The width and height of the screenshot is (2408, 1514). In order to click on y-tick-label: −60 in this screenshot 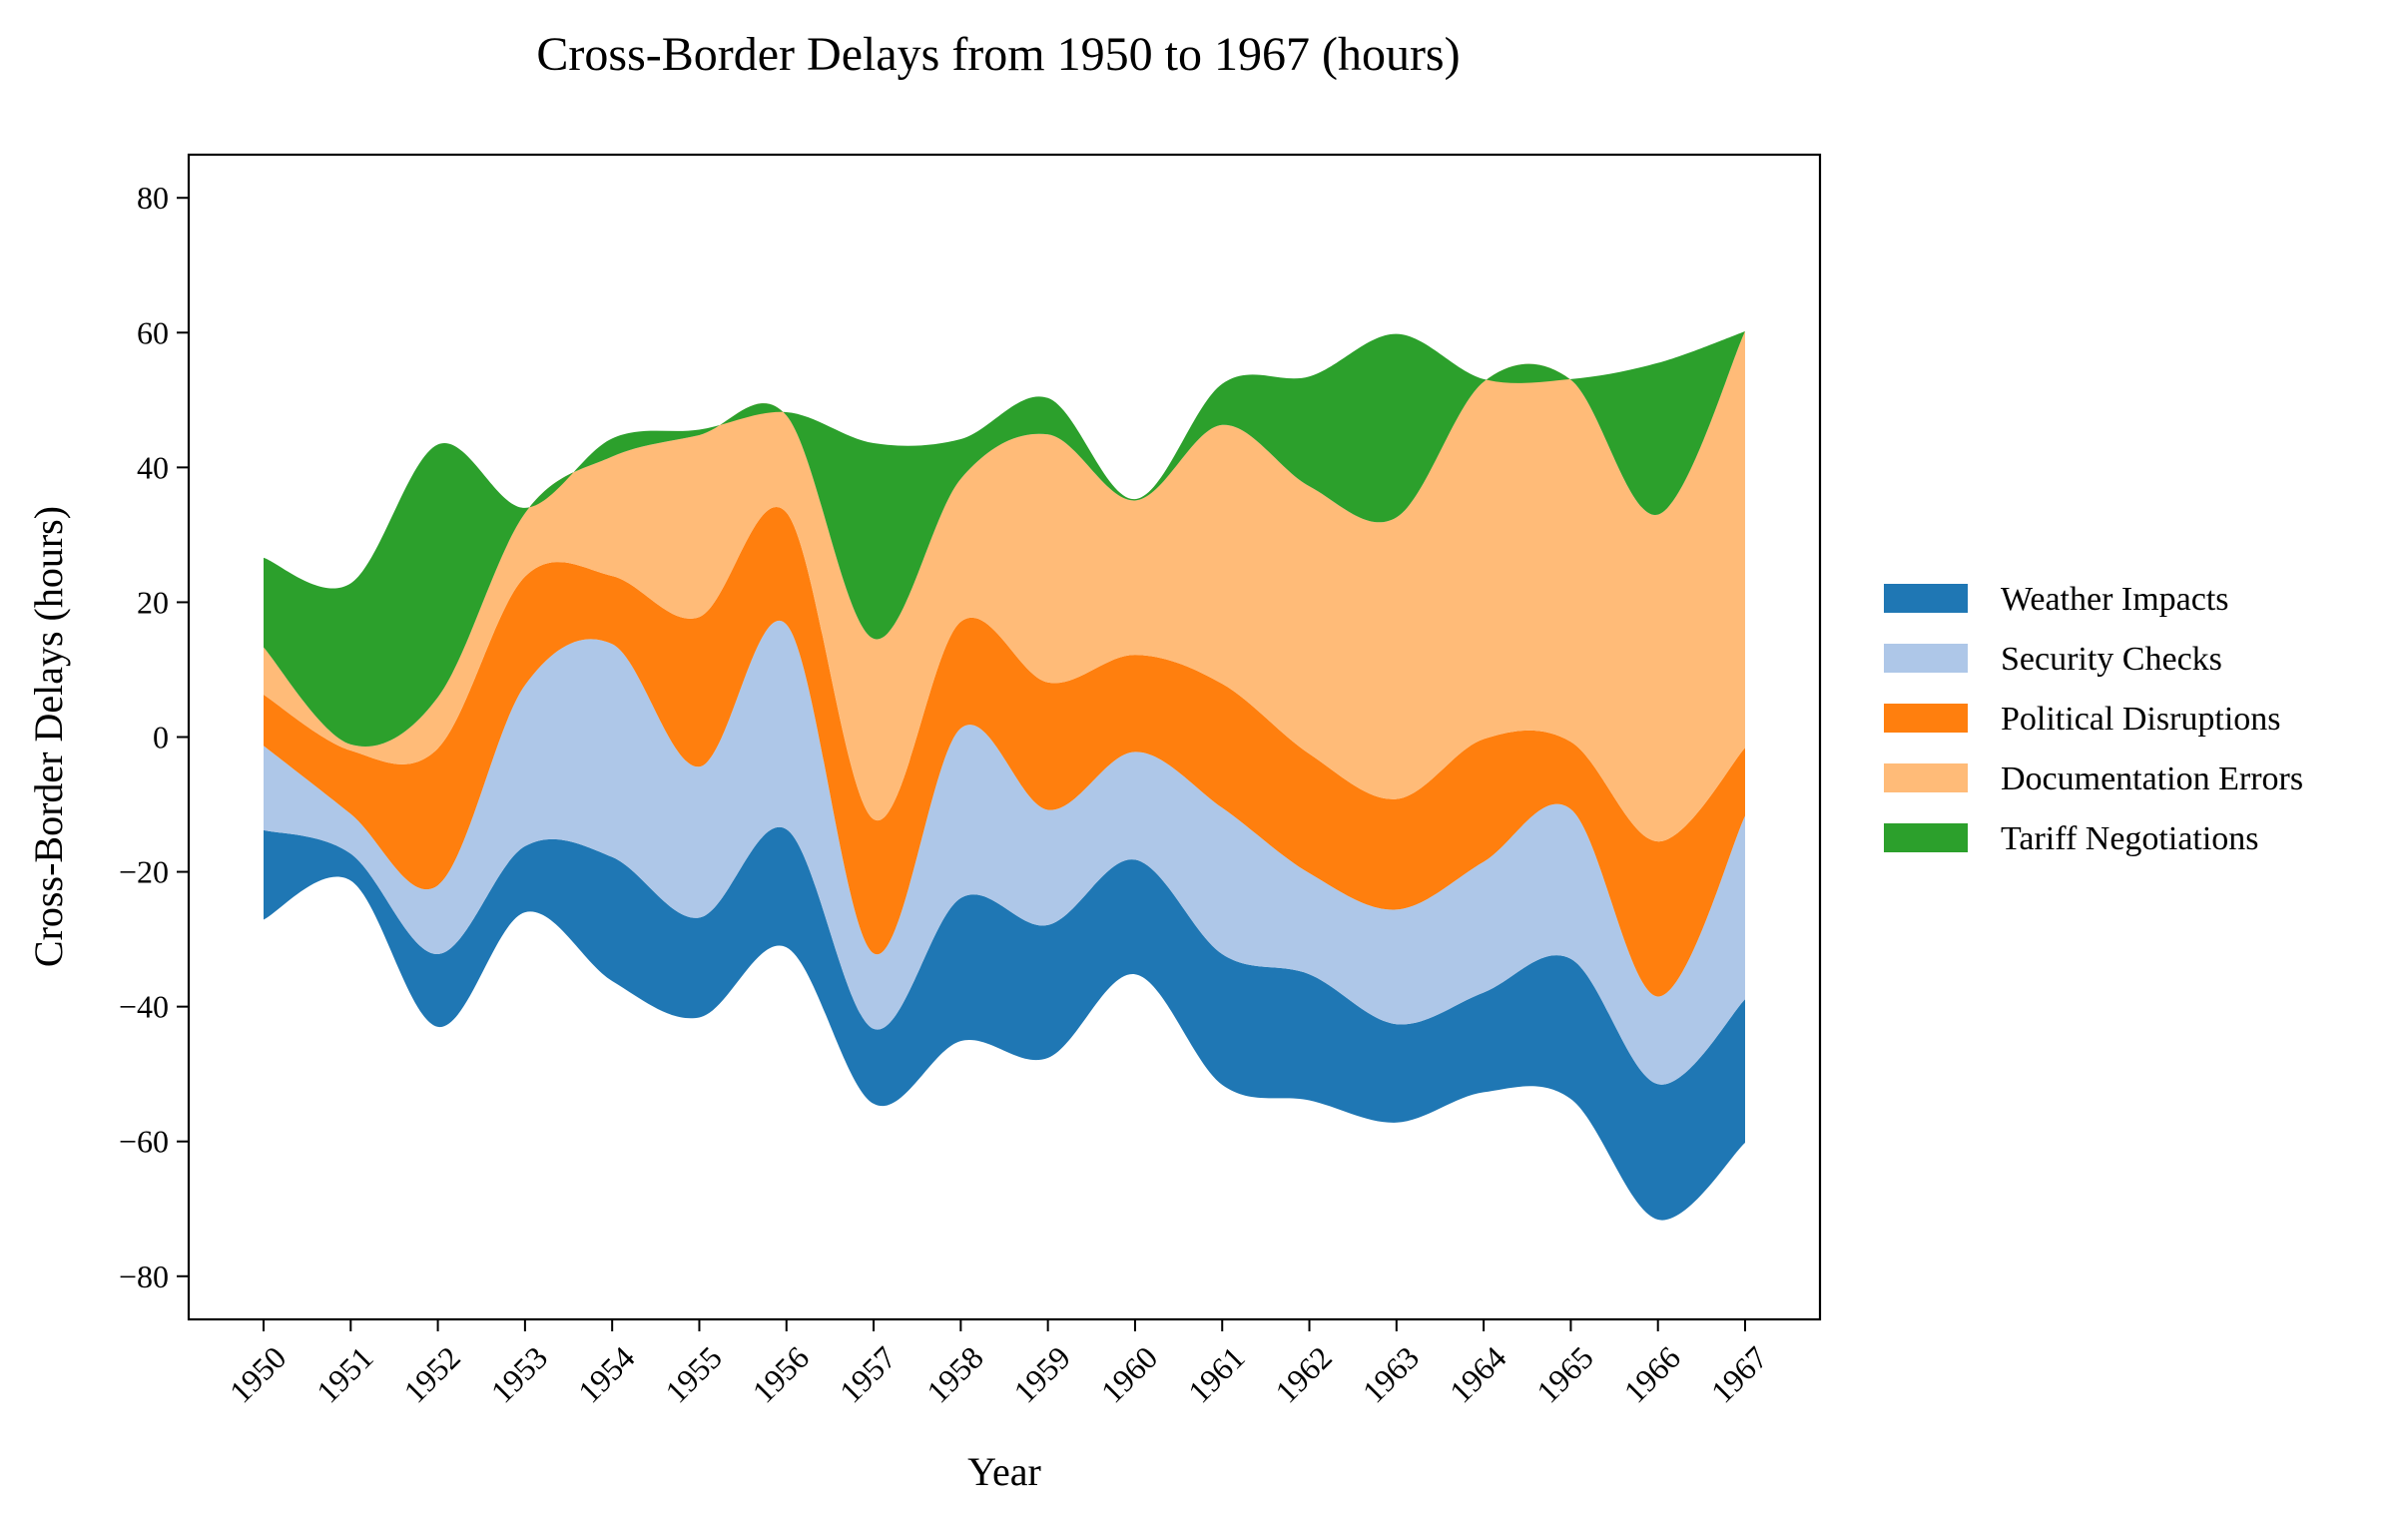, I will do `click(144, 1142)`.